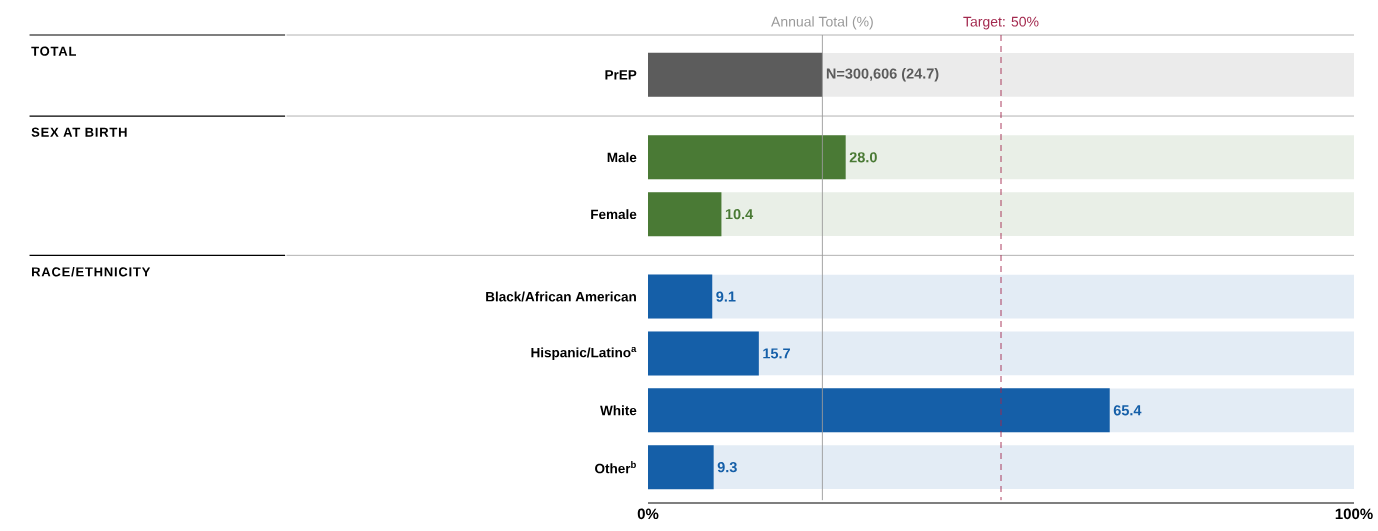 The width and height of the screenshot is (1378, 531). What do you see at coordinates (584, 353) in the screenshot?
I see `y-tick-label: Hispanic/Latino$^{a}$` at bounding box center [584, 353].